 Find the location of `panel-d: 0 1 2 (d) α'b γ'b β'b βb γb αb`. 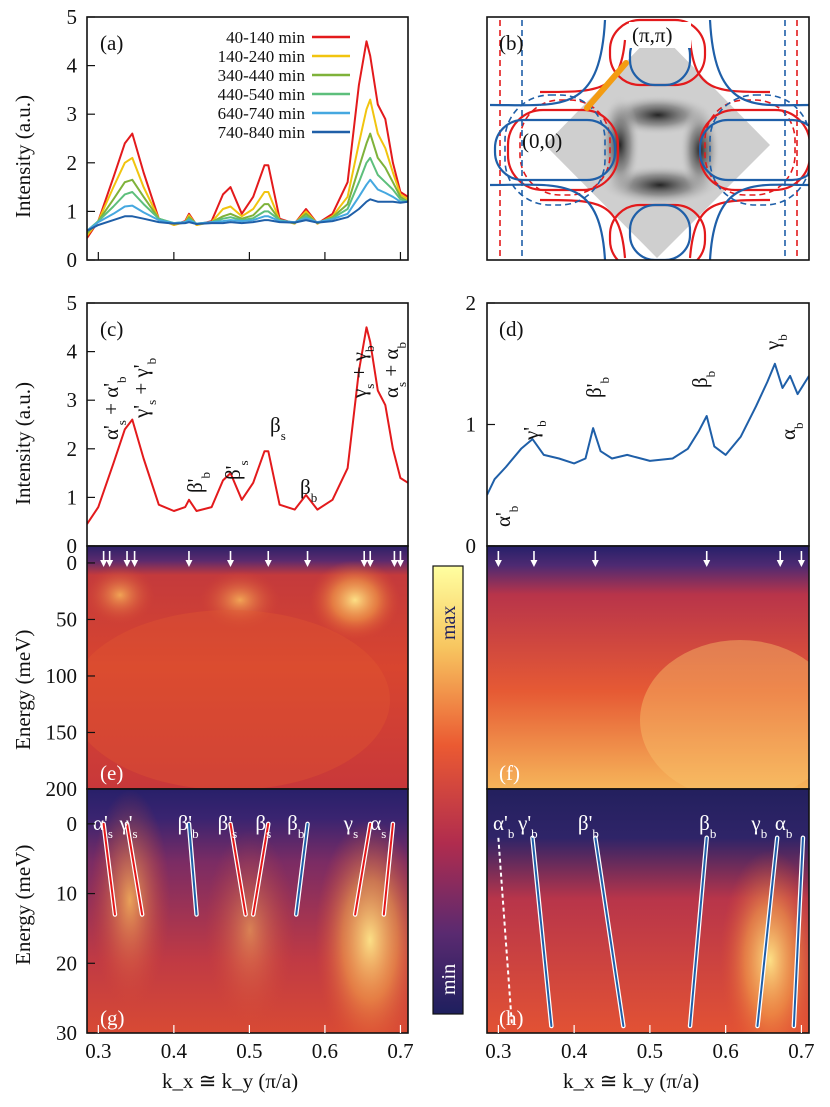

panel-d: 0 1 2 (d) α'b γ'b β'b βb γb αb is located at coordinates (638, 424).